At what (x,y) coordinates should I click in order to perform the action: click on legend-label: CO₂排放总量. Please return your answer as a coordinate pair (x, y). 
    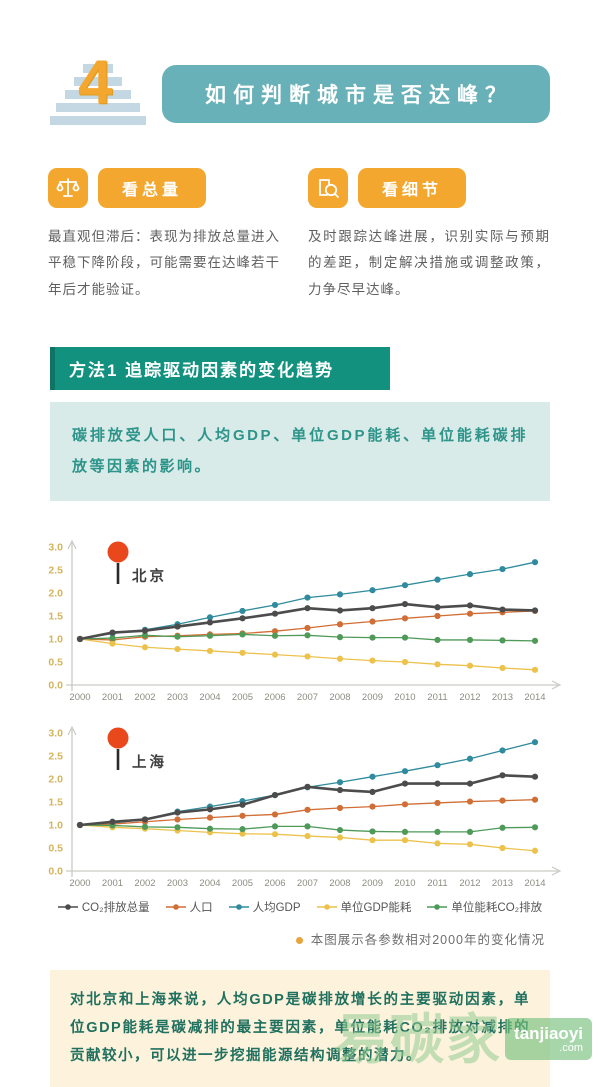
    Looking at the image, I should click on (115, 907).